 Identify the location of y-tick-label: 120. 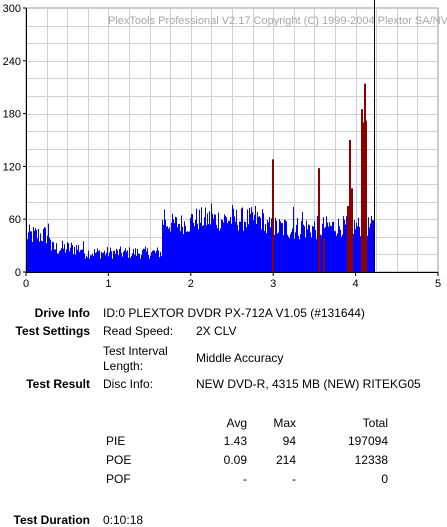
(12, 167).